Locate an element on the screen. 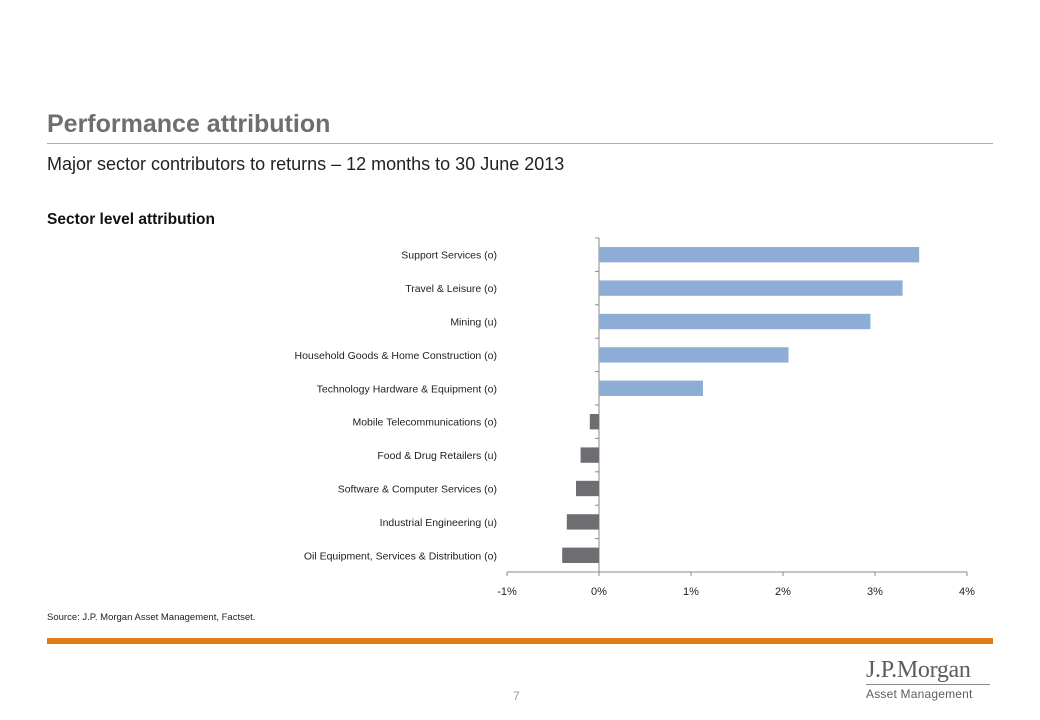 The height and width of the screenshot is (720, 1040). logo-wordmark: J.P.Morgan is located at coordinates (918, 670).